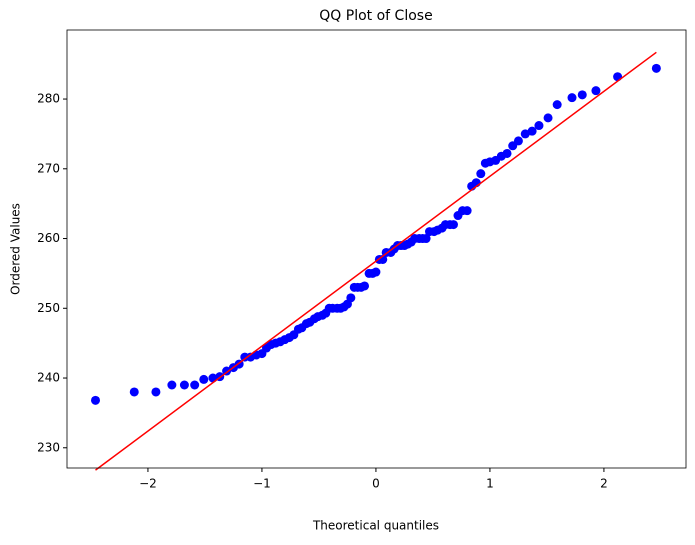 The width and height of the screenshot is (695, 545). I want to click on y-tick-label: 230, so click(48, 447).